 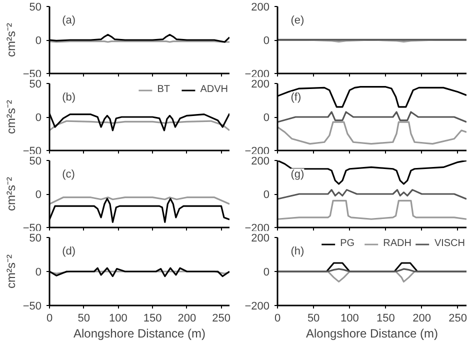 What do you see at coordinates (297, 20) in the screenshot?
I see `text: (e)` at bounding box center [297, 20].